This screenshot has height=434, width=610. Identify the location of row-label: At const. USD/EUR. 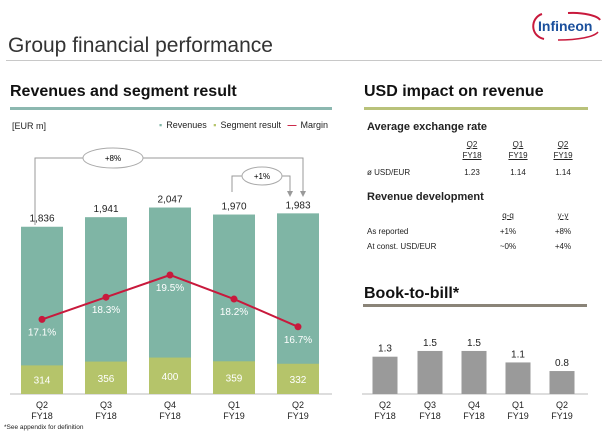
(402, 246).